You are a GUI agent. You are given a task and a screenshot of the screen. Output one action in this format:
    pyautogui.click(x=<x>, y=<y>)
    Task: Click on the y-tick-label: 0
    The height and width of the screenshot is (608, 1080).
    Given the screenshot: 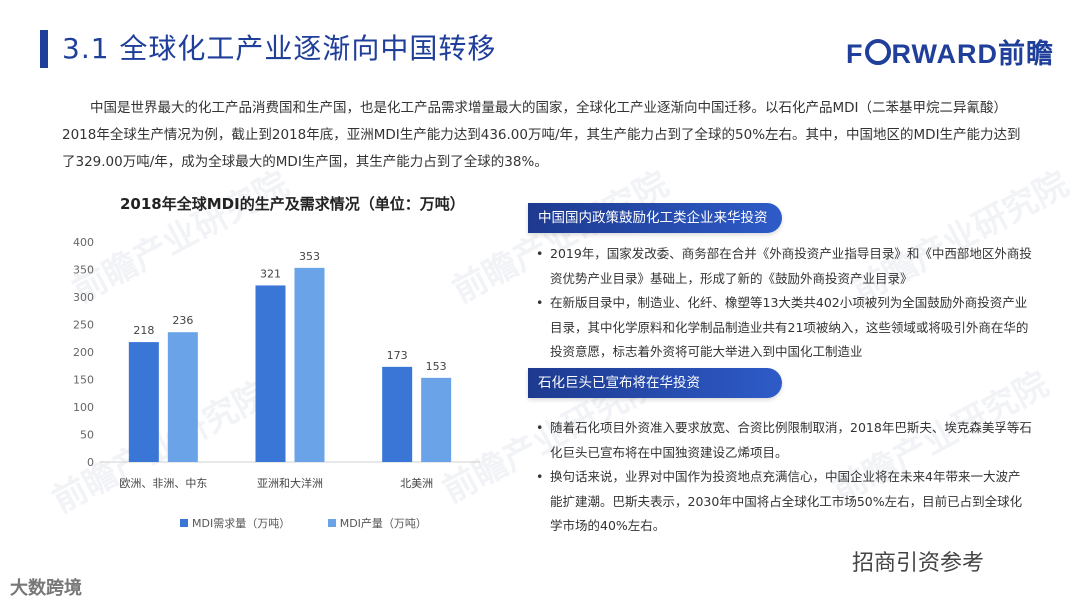 What is the action you would take?
    pyautogui.click(x=90, y=462)
    